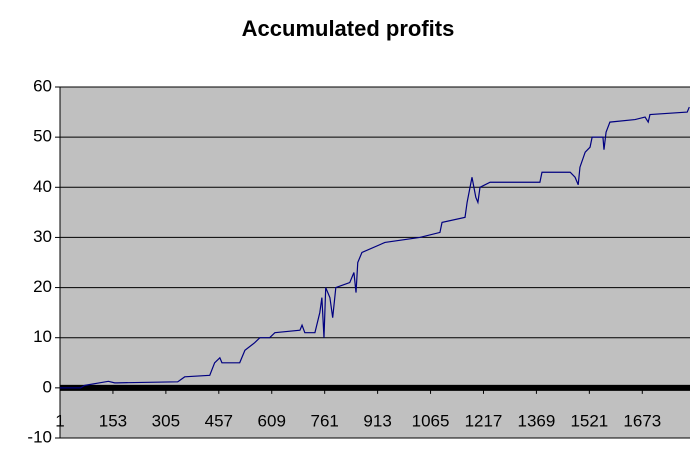 The image size is (696, 455). Describe the element at coordinates (431, 420) in the screenshot. I see `x-tick-label: 1065` at that location.